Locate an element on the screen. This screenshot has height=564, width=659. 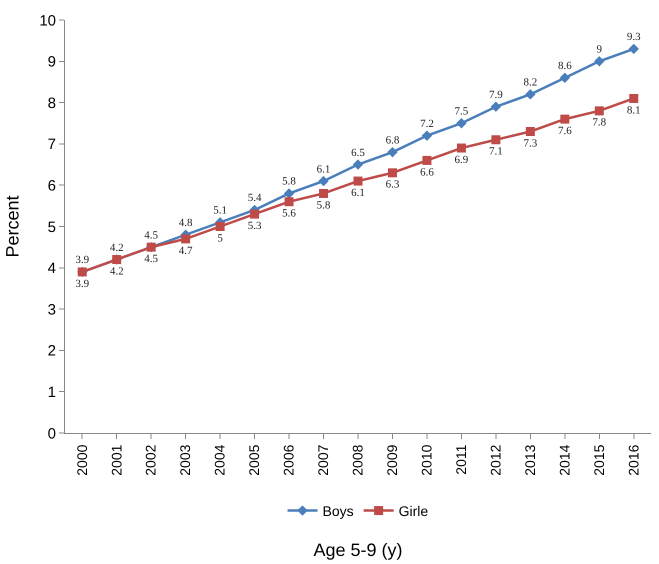
data-label: 7.8 is located at coordinates (599, 122).